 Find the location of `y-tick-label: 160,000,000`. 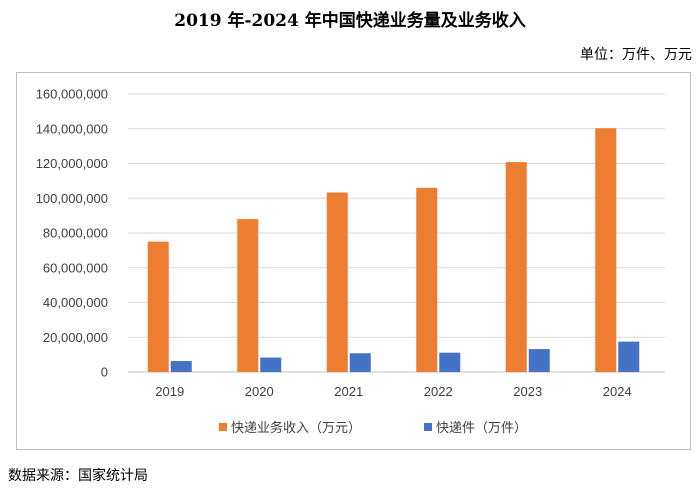

y-tick-label: 160,000,000 is located at coordinates (72, 94).